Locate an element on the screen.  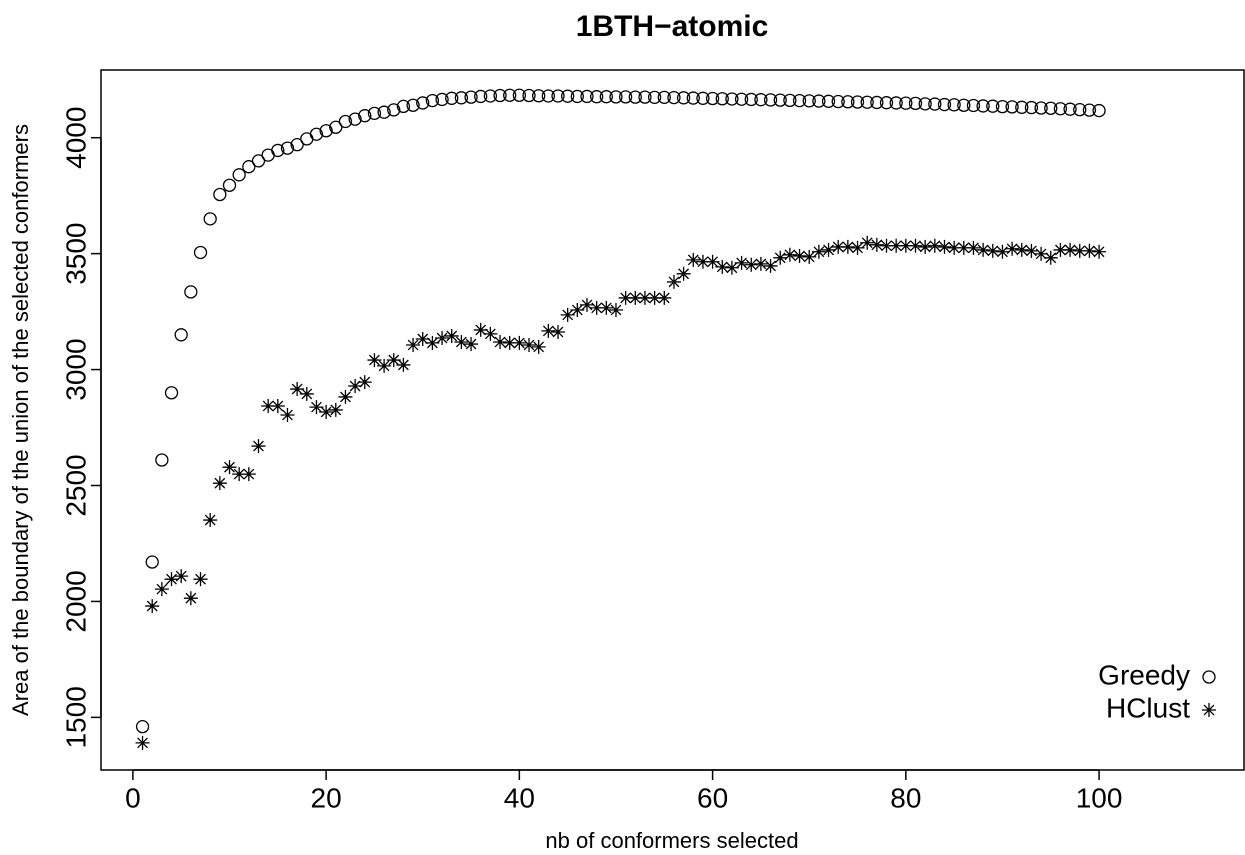
legend-label: HClust is located at coordinates (1148, 707).